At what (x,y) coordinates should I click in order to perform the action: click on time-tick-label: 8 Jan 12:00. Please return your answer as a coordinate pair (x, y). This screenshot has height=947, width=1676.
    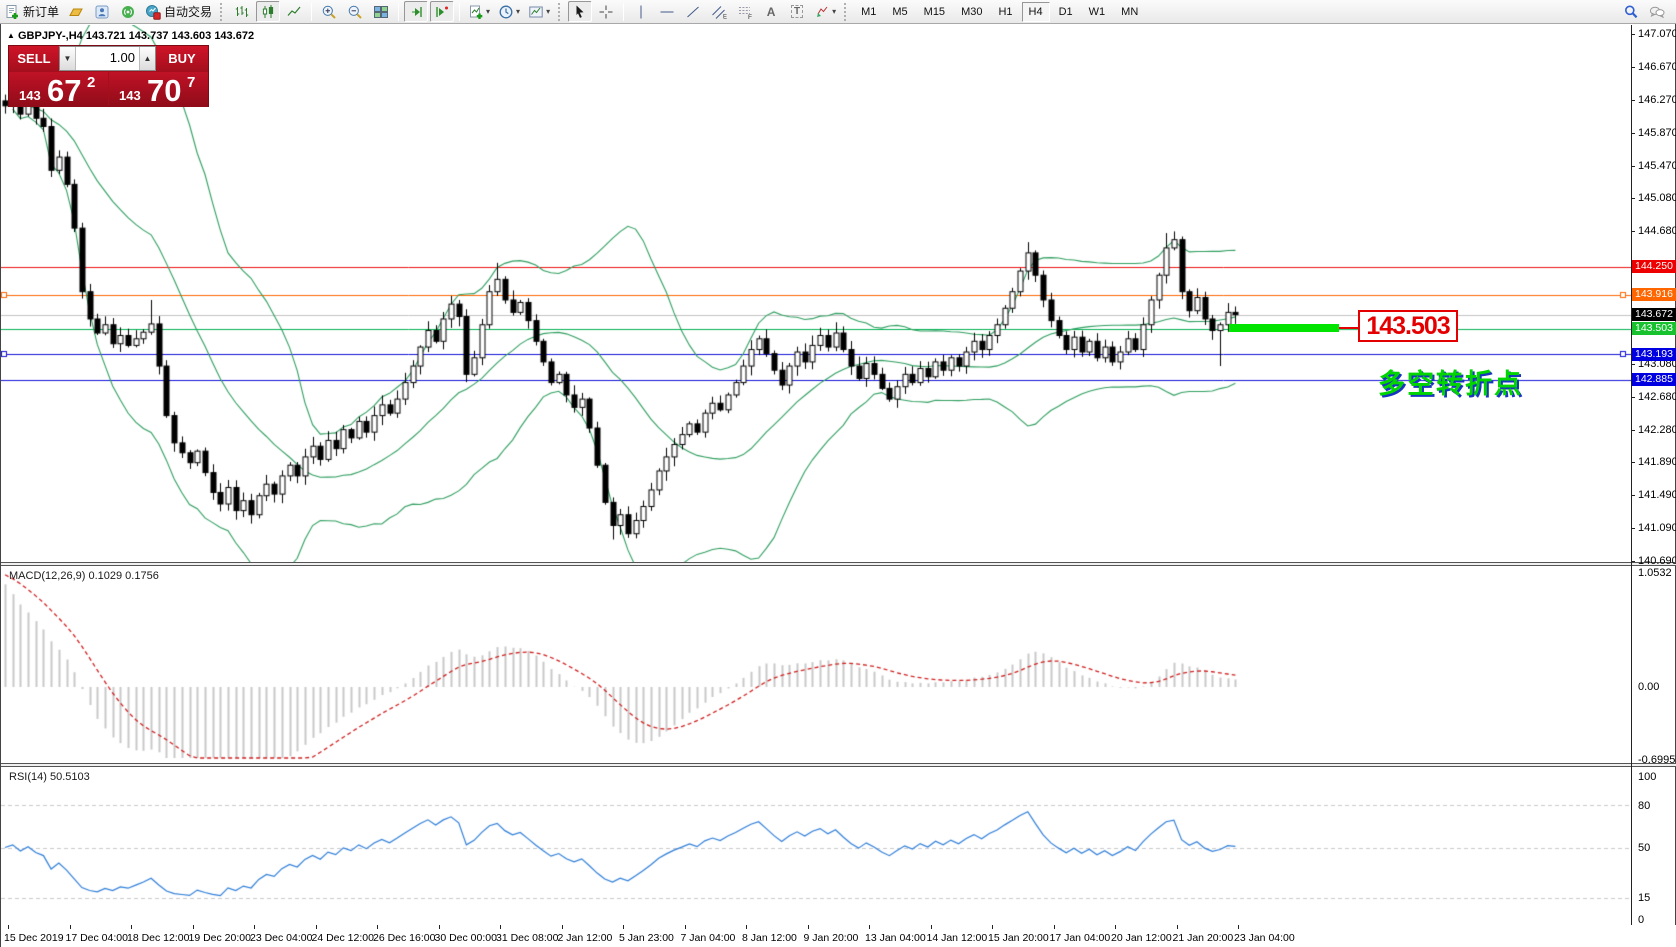
    Looking at the image, I should click on (769, 938).